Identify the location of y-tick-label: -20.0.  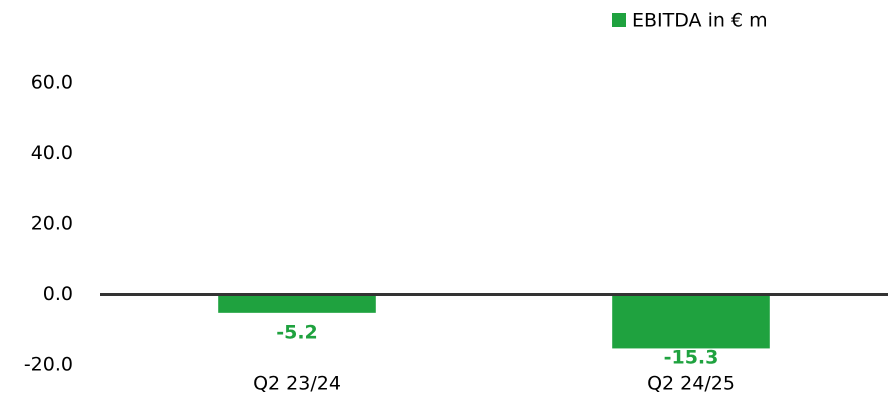
(48, 365).